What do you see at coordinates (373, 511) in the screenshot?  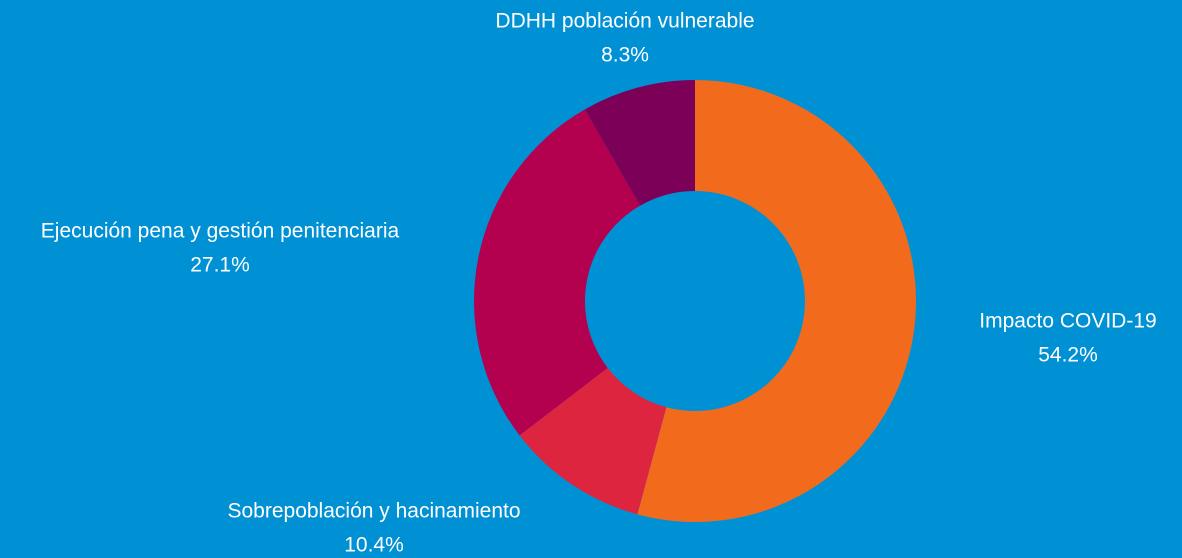 I see `slice-label: Sobrepoblación y hacinamiento` at bounding box center [373, 511].